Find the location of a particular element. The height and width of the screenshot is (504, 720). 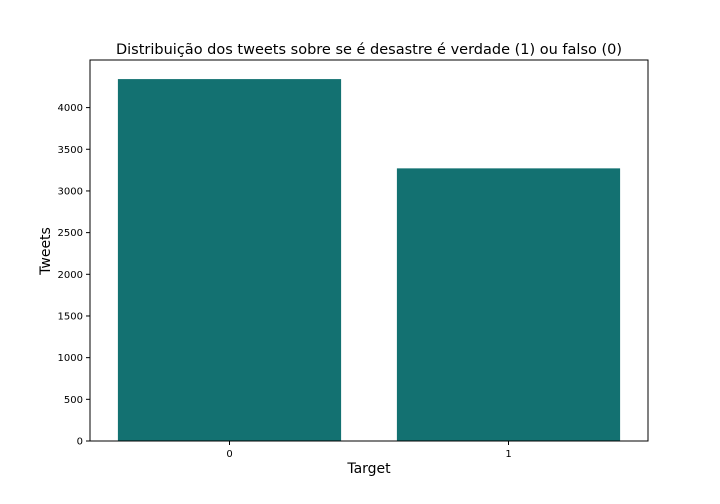

y-axis: 0 500 1000 1500 2000 2500 3000 3500 4000 is located at coordinates (74, 275).